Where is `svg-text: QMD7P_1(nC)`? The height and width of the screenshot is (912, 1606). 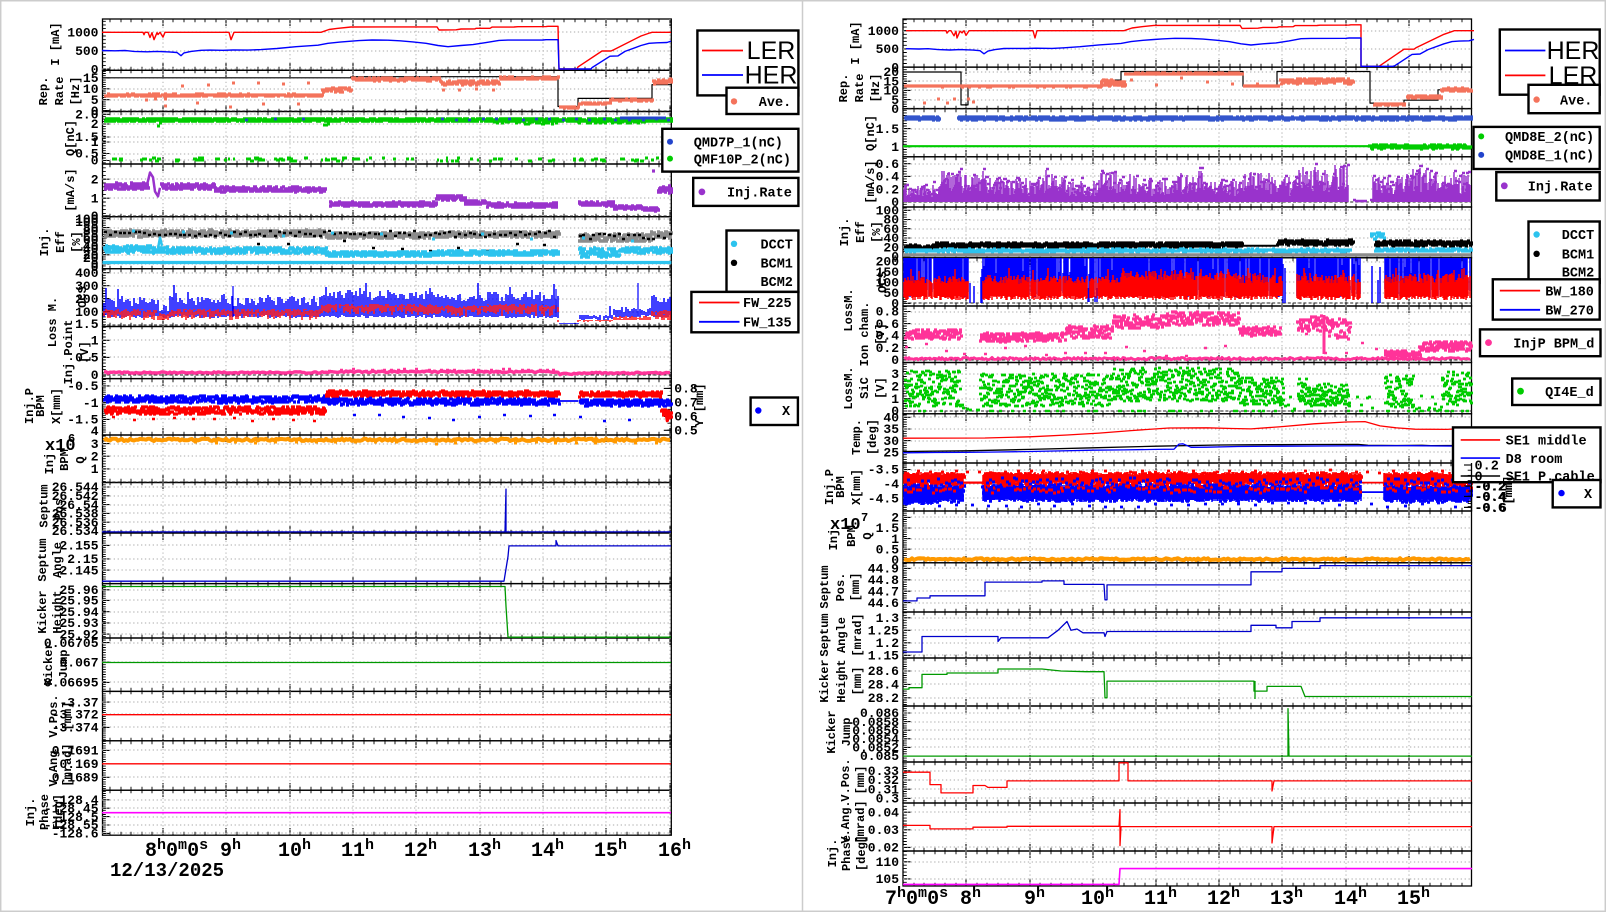
svg-text: QMD7P_1(nC) is located at coordinates (738, 144).